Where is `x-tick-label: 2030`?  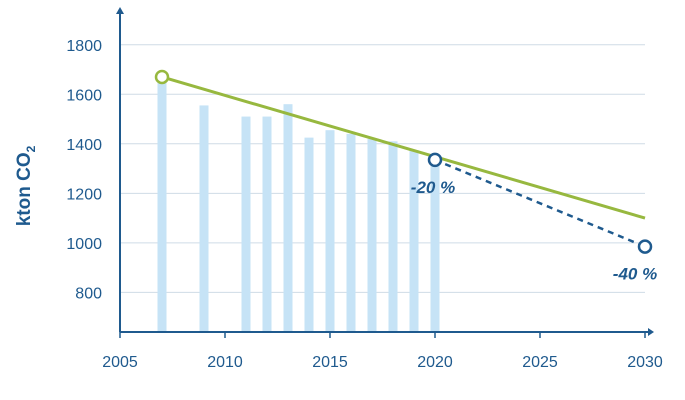 x-tick-label: 2030 is located at coordinates (645, 362).